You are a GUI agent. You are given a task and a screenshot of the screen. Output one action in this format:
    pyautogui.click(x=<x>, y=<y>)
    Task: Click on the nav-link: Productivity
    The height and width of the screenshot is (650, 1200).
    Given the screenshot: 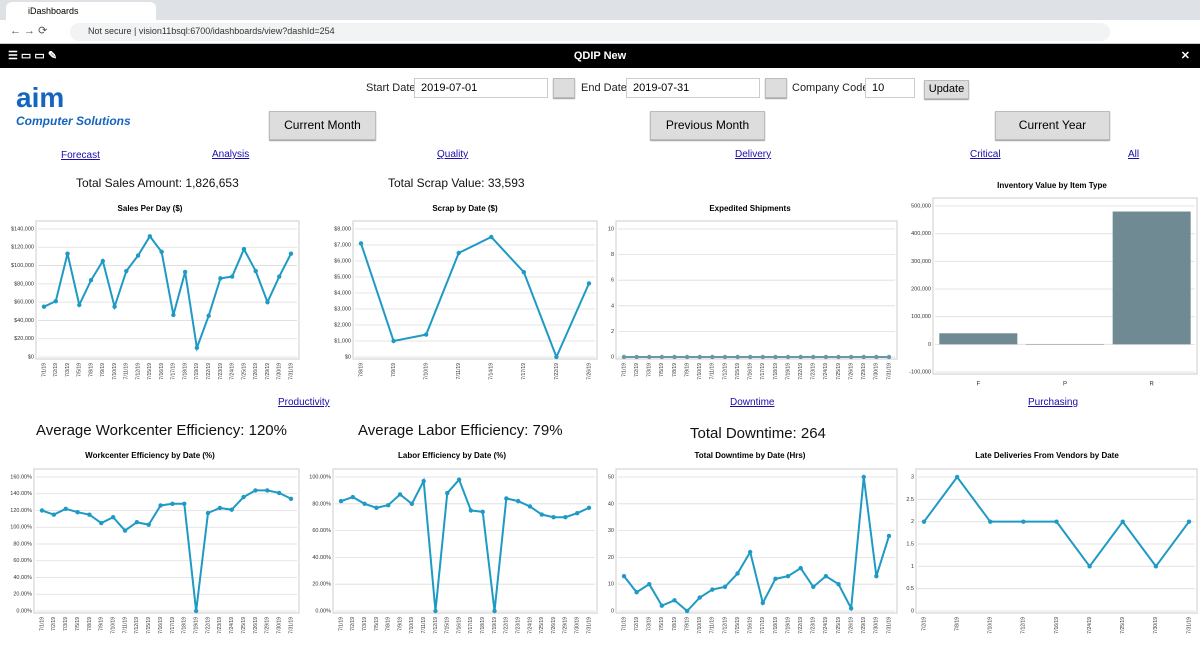 What is the action you would take?
    pyautogui.click(x=304, y=402)
    